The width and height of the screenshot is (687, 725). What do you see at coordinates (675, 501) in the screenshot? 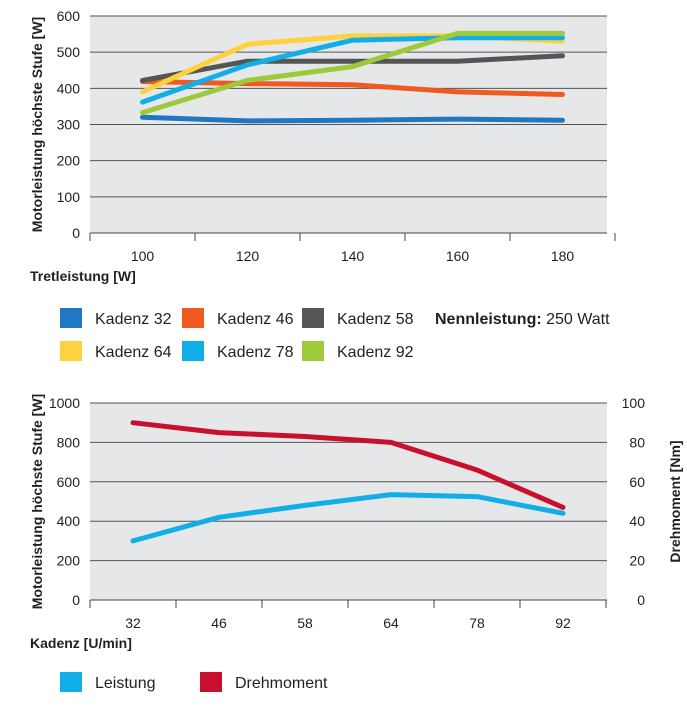
I see `y-right-axis-label: Drehmoment [Nm]` at bounding box center [675, 501].